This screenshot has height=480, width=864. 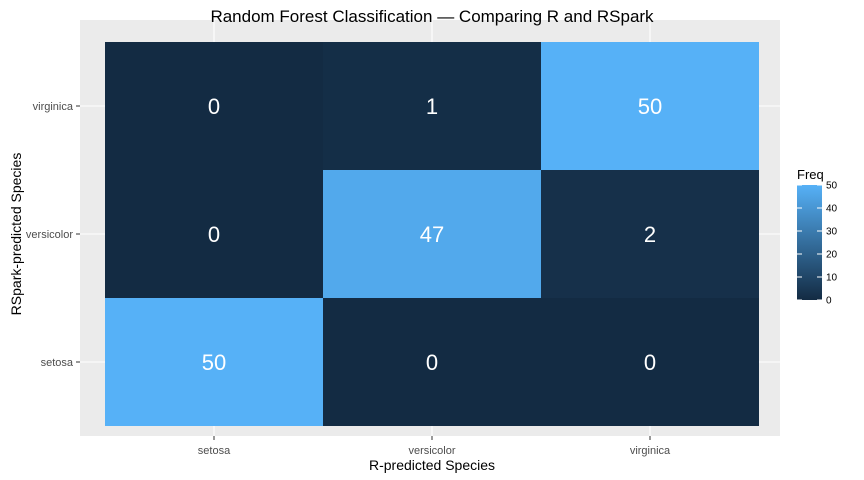 I want to click on legend-tick-label: 20, so click(x=832, y=255).